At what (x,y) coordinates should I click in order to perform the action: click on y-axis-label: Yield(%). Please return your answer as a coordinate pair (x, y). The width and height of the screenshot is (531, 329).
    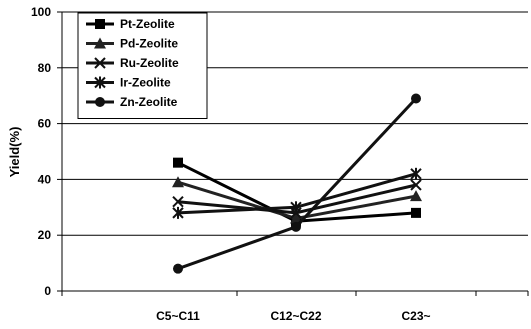
    Looking at the image, I should click on (14, 152).